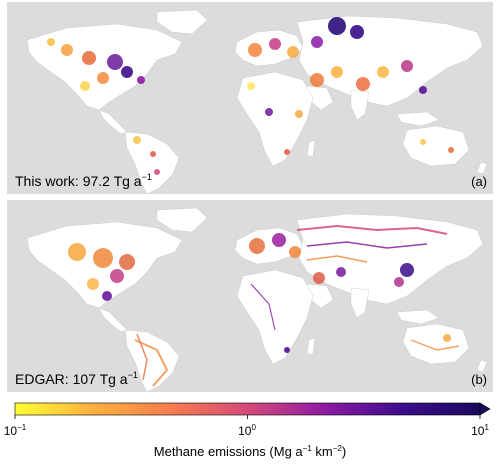  Describe the element at coordinates (247, 409) in the screenshot. I see `colorbar-bar` at that location.